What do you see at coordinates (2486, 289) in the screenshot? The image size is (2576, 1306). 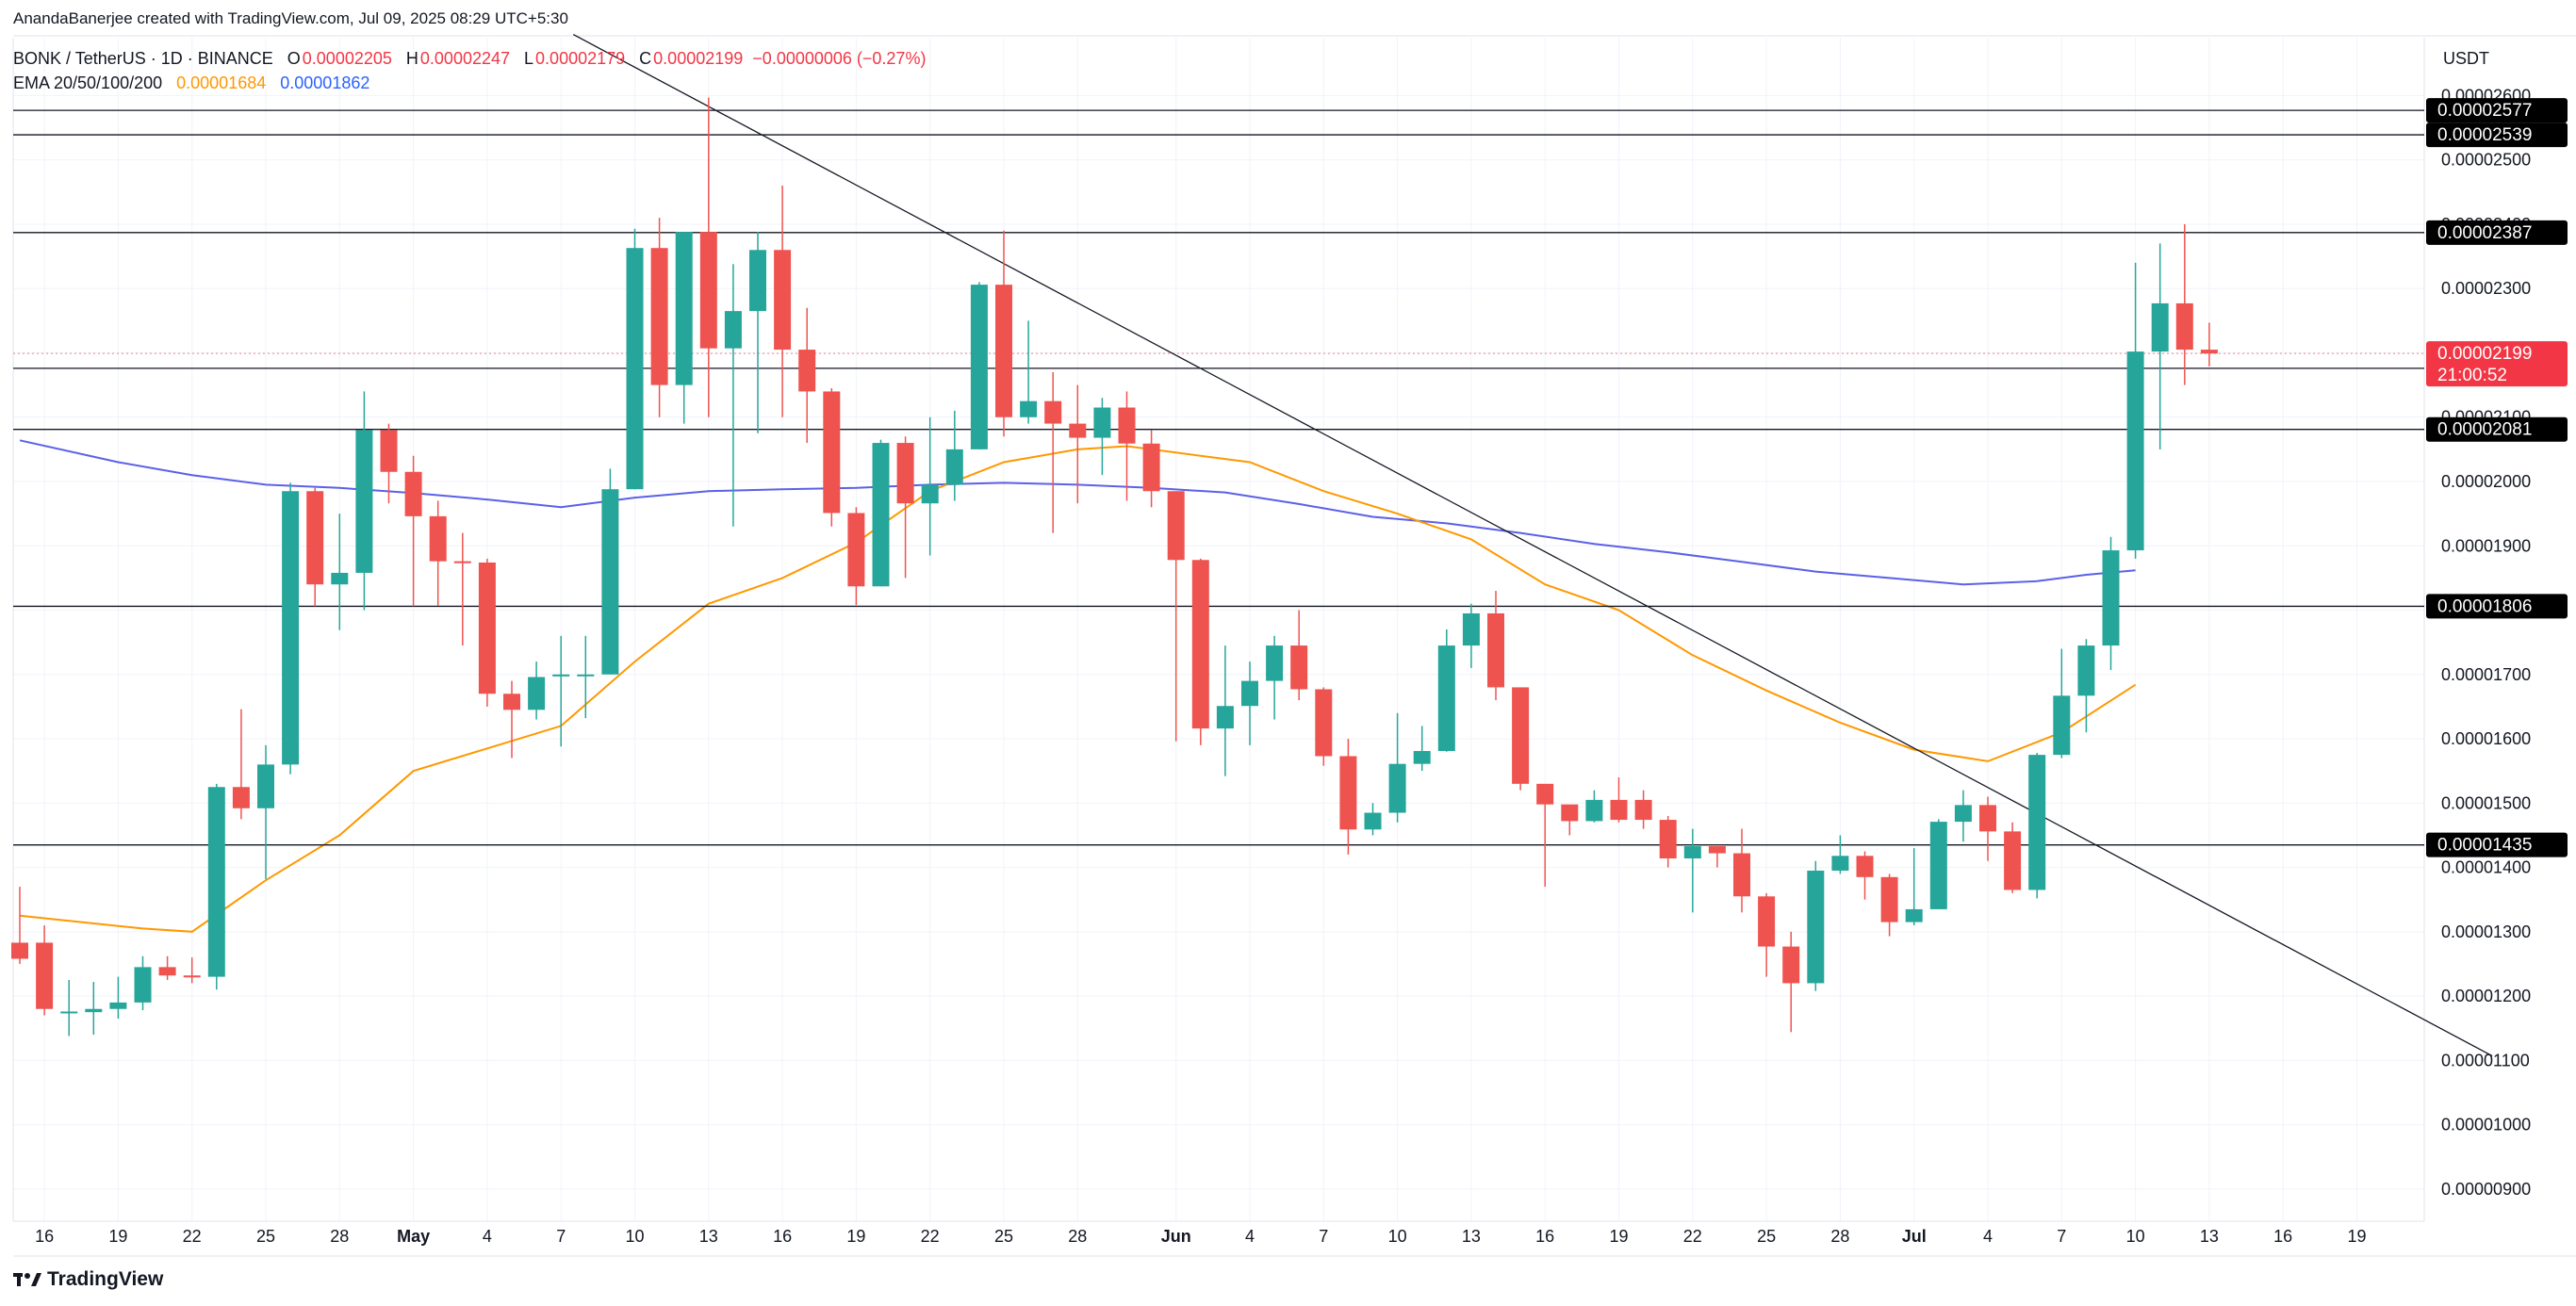 I see `price-tick-label: 0.00002300` at bounding box center [2486, 289].